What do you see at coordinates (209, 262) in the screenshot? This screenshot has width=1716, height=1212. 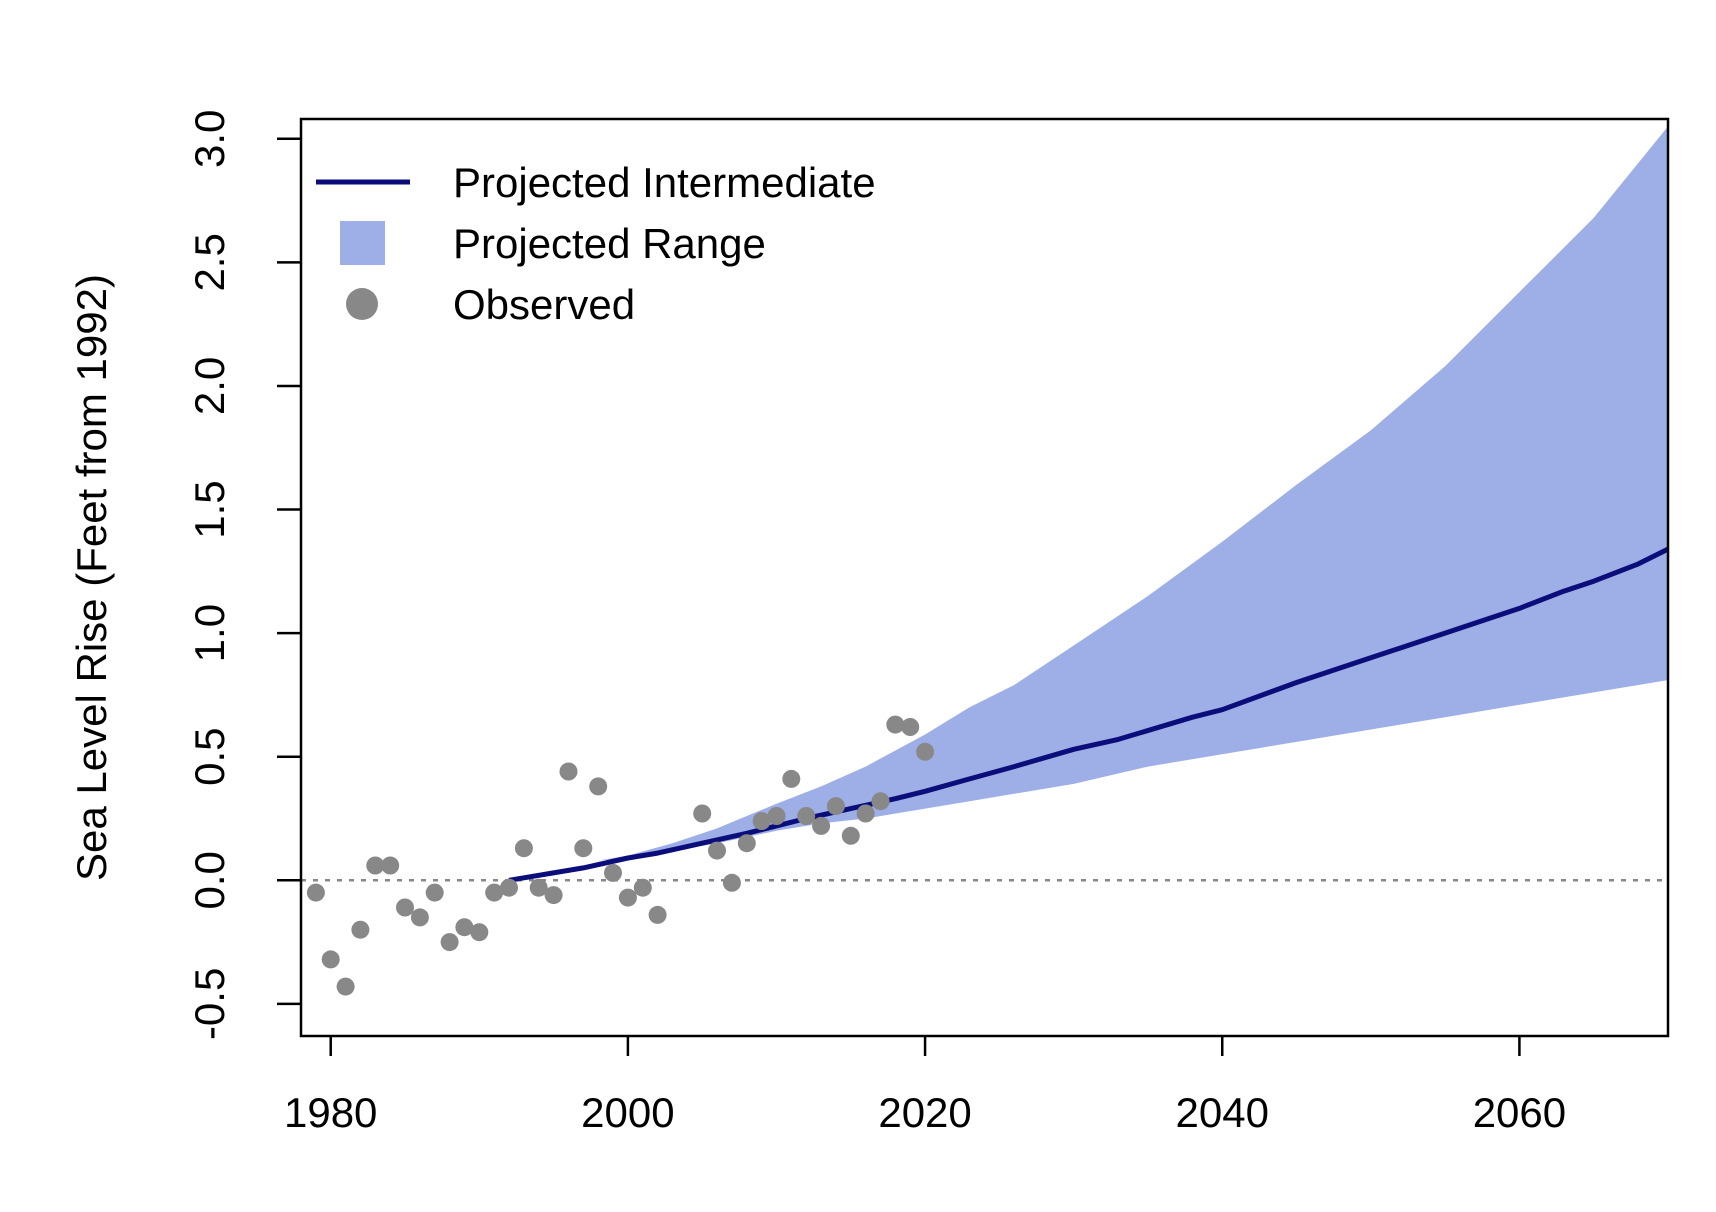 I see `y-tick-label: 2.5` at bounding box center [209, 262].